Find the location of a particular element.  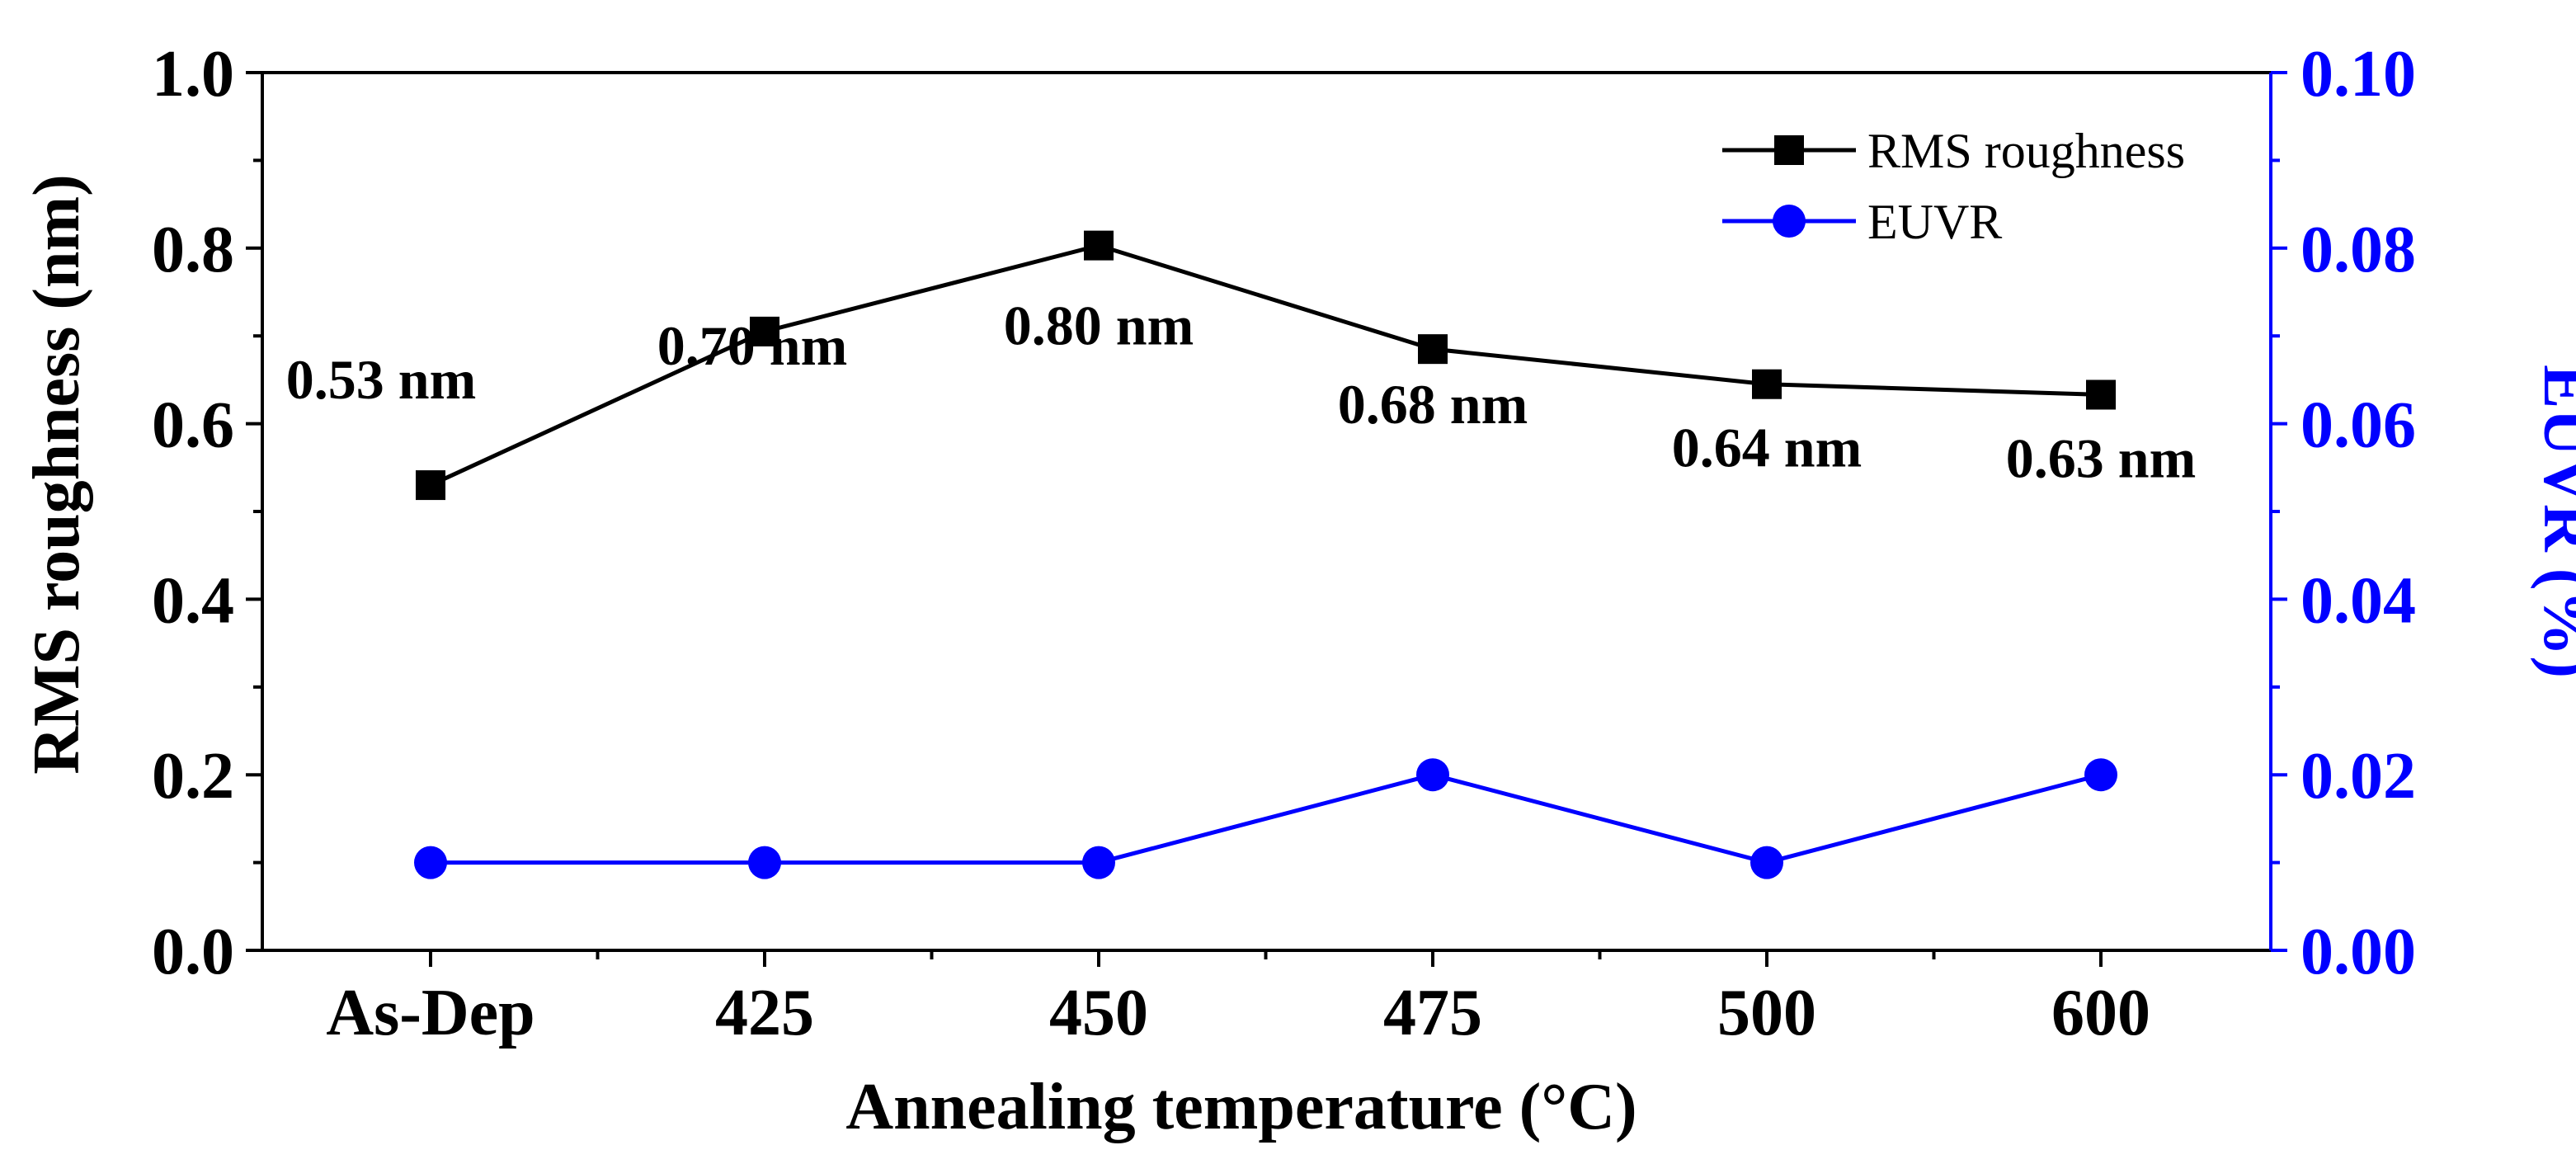

legend-rms-label: RMS roughness is located at coordinates (2026, 151).